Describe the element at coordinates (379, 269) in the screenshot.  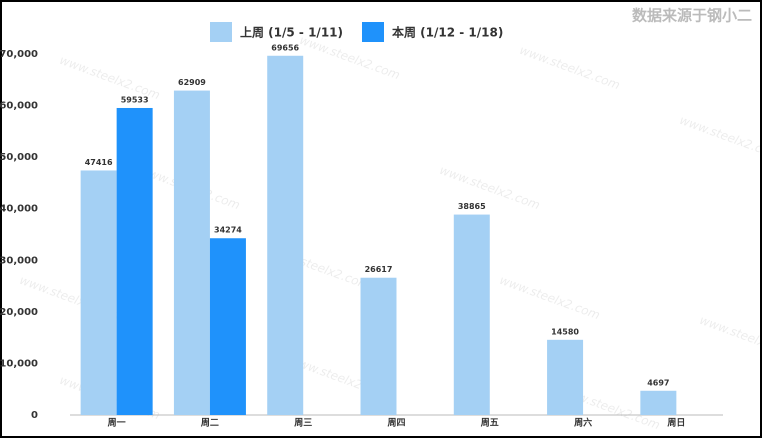
I see `value-label: 26617` at that location.